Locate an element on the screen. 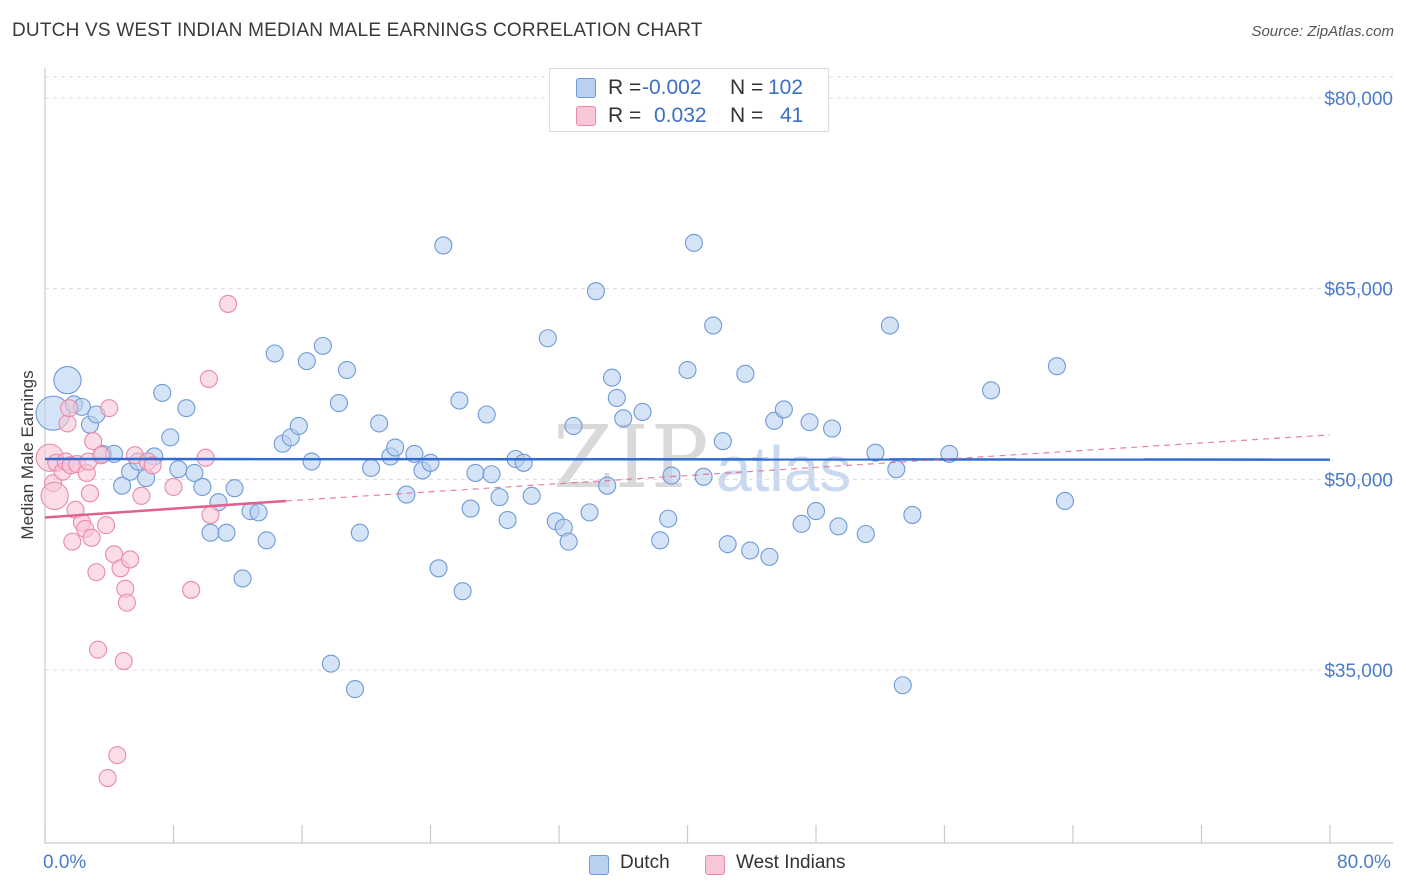  series-swatch-dutch is located at coordinates (599, 865).